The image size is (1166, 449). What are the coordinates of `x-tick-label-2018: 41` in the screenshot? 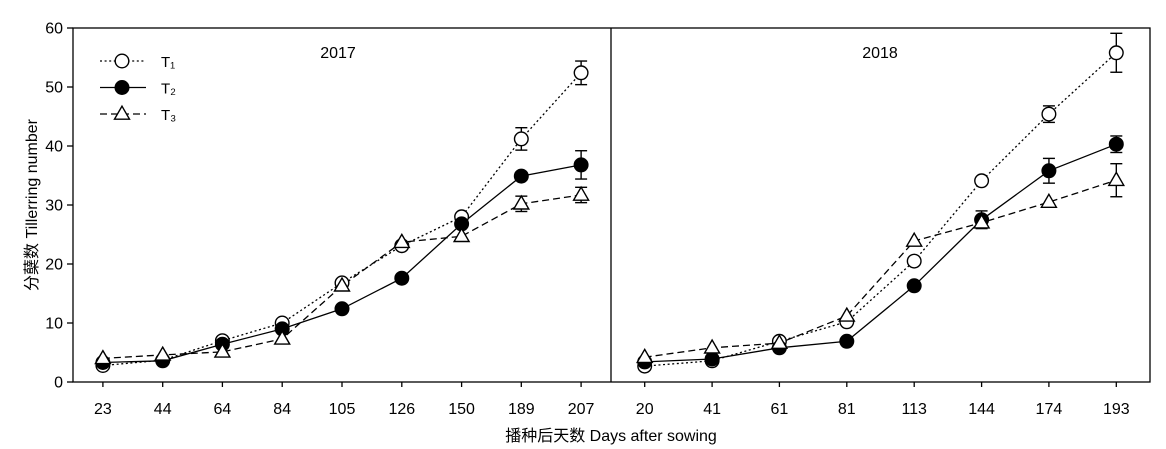 It's located at (712, 409).